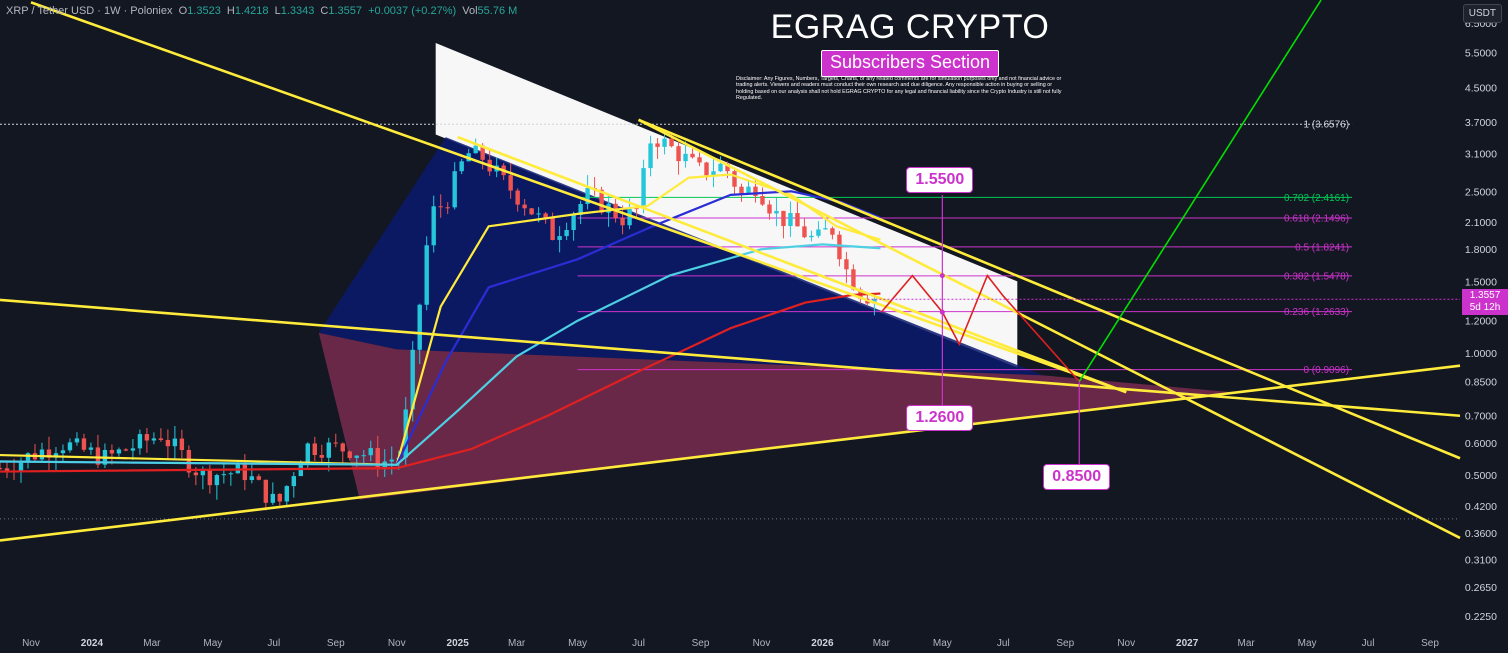  I want to click on time-tick-4: Jul, so click(273, 643).